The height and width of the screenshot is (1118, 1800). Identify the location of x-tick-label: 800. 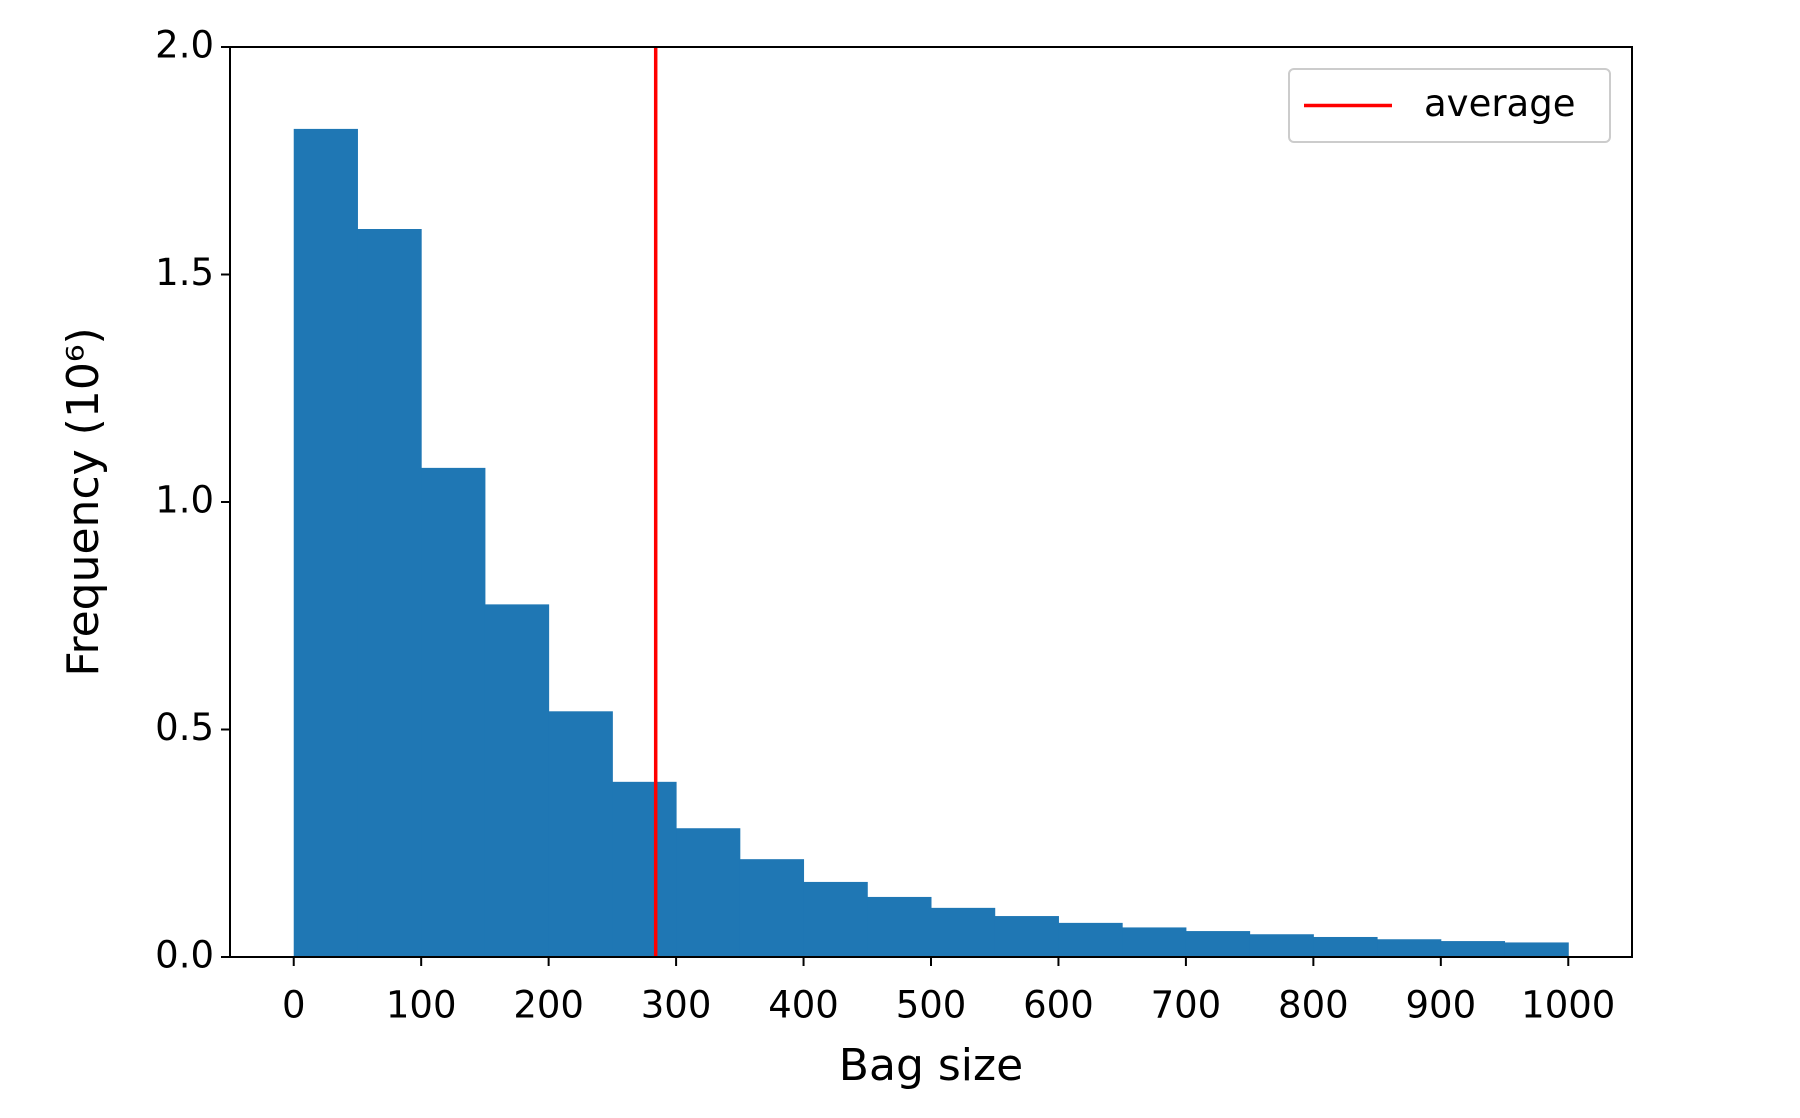
(1313, 1005).